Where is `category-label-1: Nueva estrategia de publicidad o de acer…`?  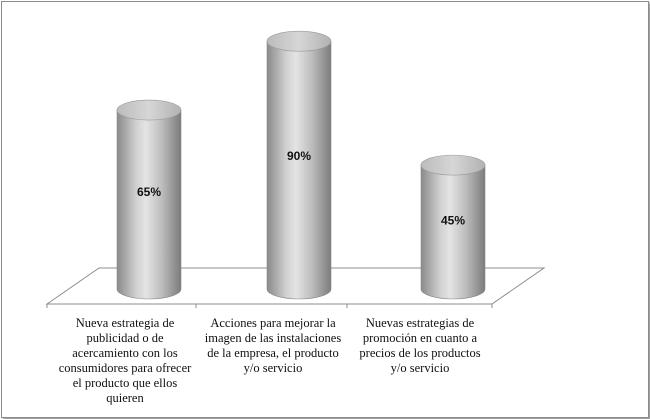 category-label-1: Nueva estrategia de publicidad o de acer… is located at coordinates (125, 360).